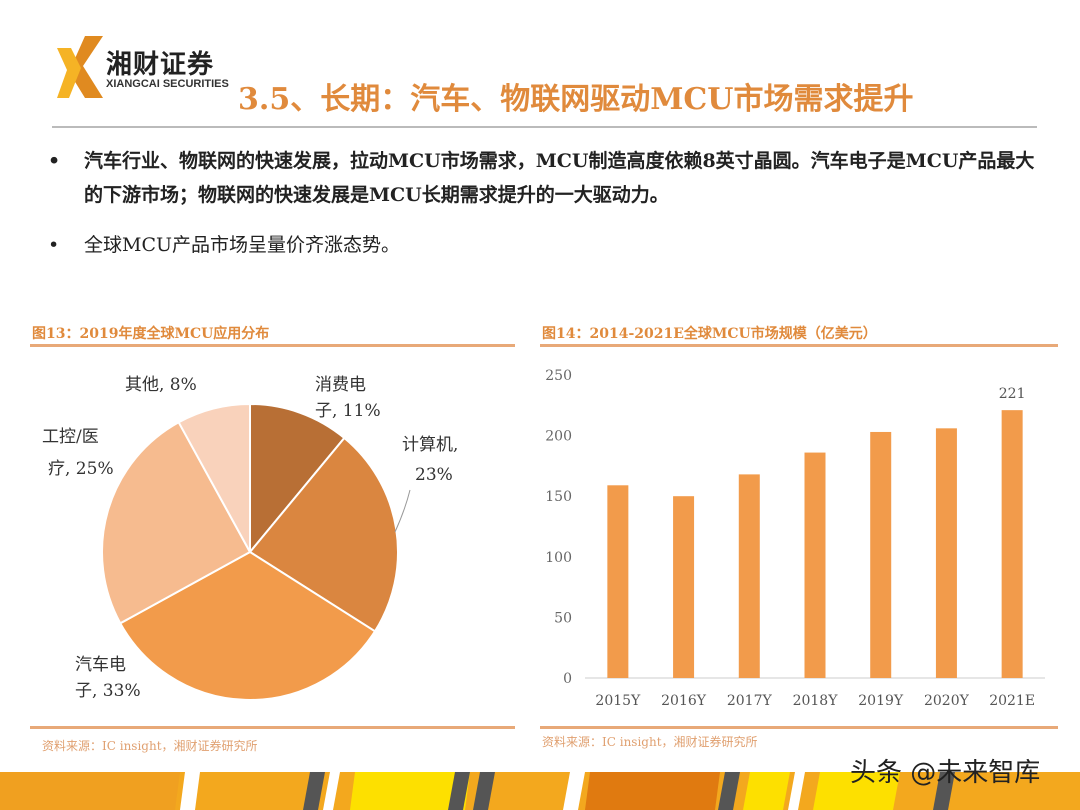 The width and height of the screenshot is (1080, 810). What do you see at coordinates (548, 245) in the screenshot?
I see `bullet-2: • 全球MCU产品市场呈量价齐涨态势。` at bounding box center [548, 245].